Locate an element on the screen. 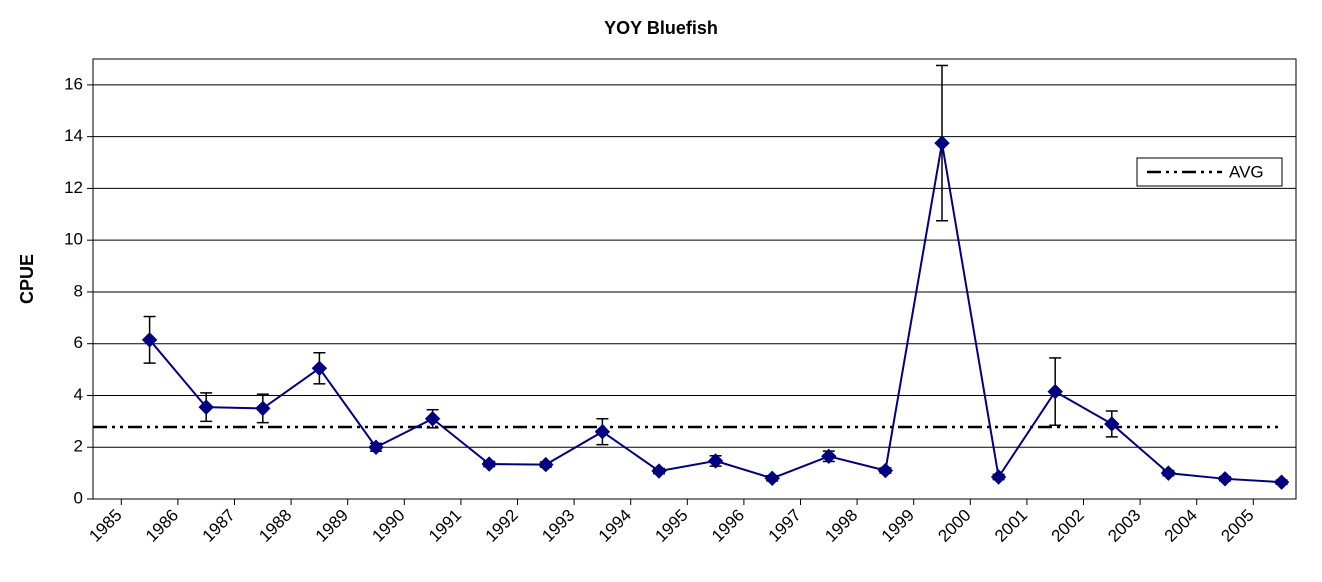 The image size is (1322, 582). x-tick-label: 1998 is located at coordinates (841, 526).